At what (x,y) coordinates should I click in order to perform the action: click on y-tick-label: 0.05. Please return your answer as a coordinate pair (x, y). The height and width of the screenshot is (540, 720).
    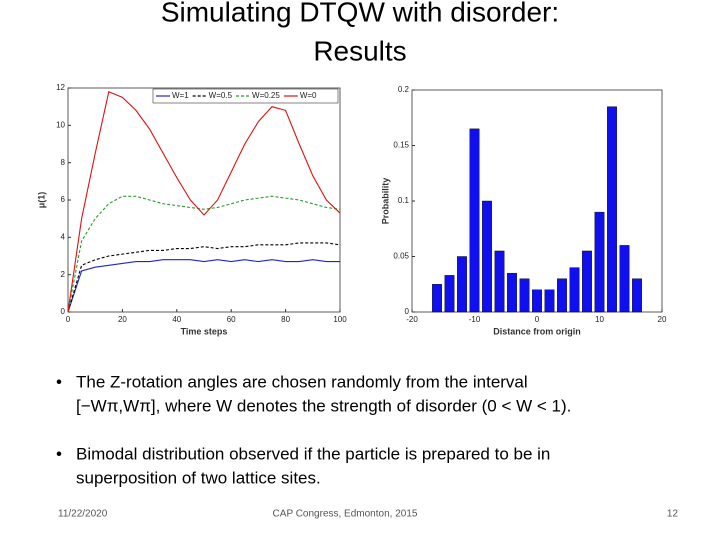
    Looking at the image, I should click on (401, 256).